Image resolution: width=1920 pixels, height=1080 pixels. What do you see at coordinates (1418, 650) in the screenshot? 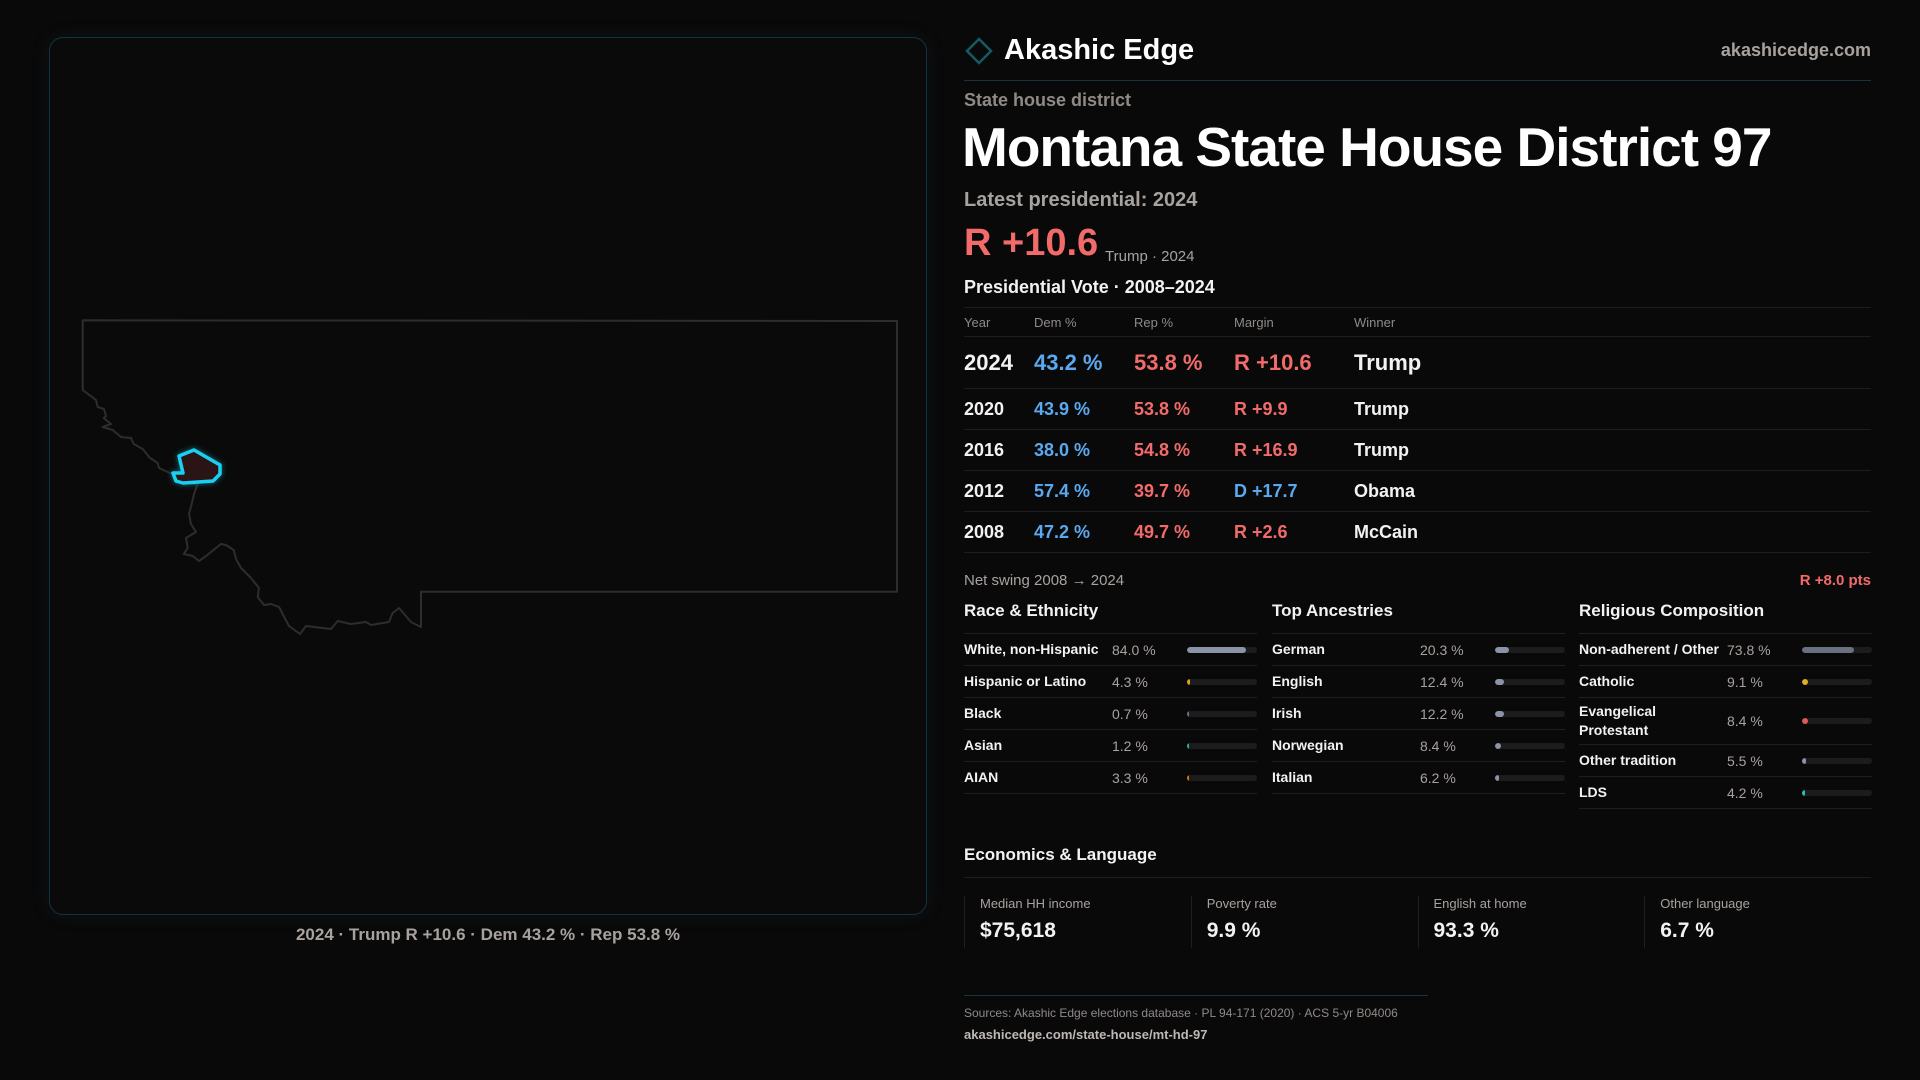
I see `stat-row: German 20.3 %` at bounding box center [1418, 650].